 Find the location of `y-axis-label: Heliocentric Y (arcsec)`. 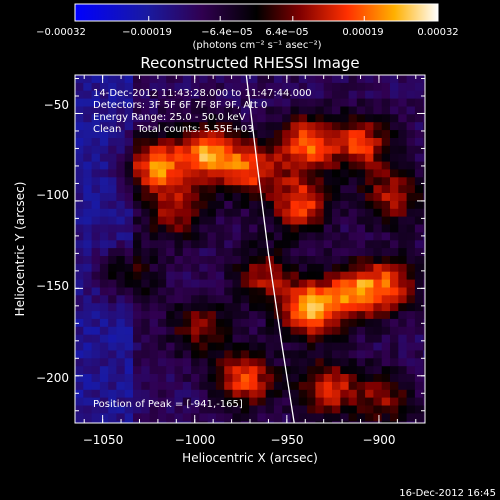

y-axis-label: Heliocentric Y (arcsec) is located at coordinates (20, 249).